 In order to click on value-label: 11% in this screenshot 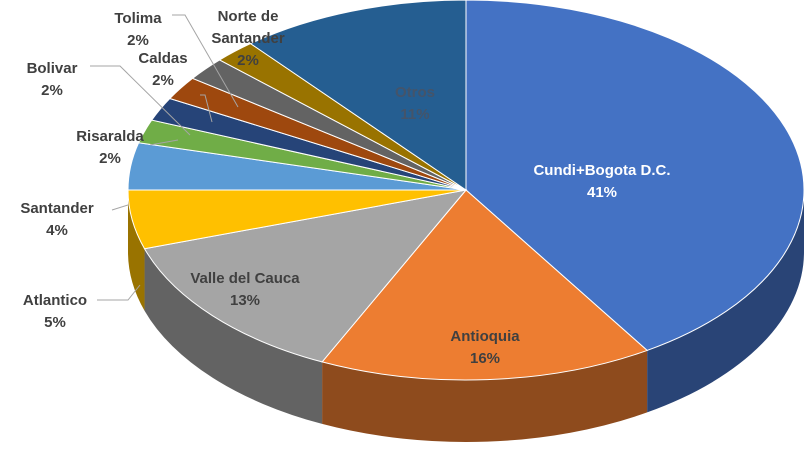, I will do `click(415, 114)`.